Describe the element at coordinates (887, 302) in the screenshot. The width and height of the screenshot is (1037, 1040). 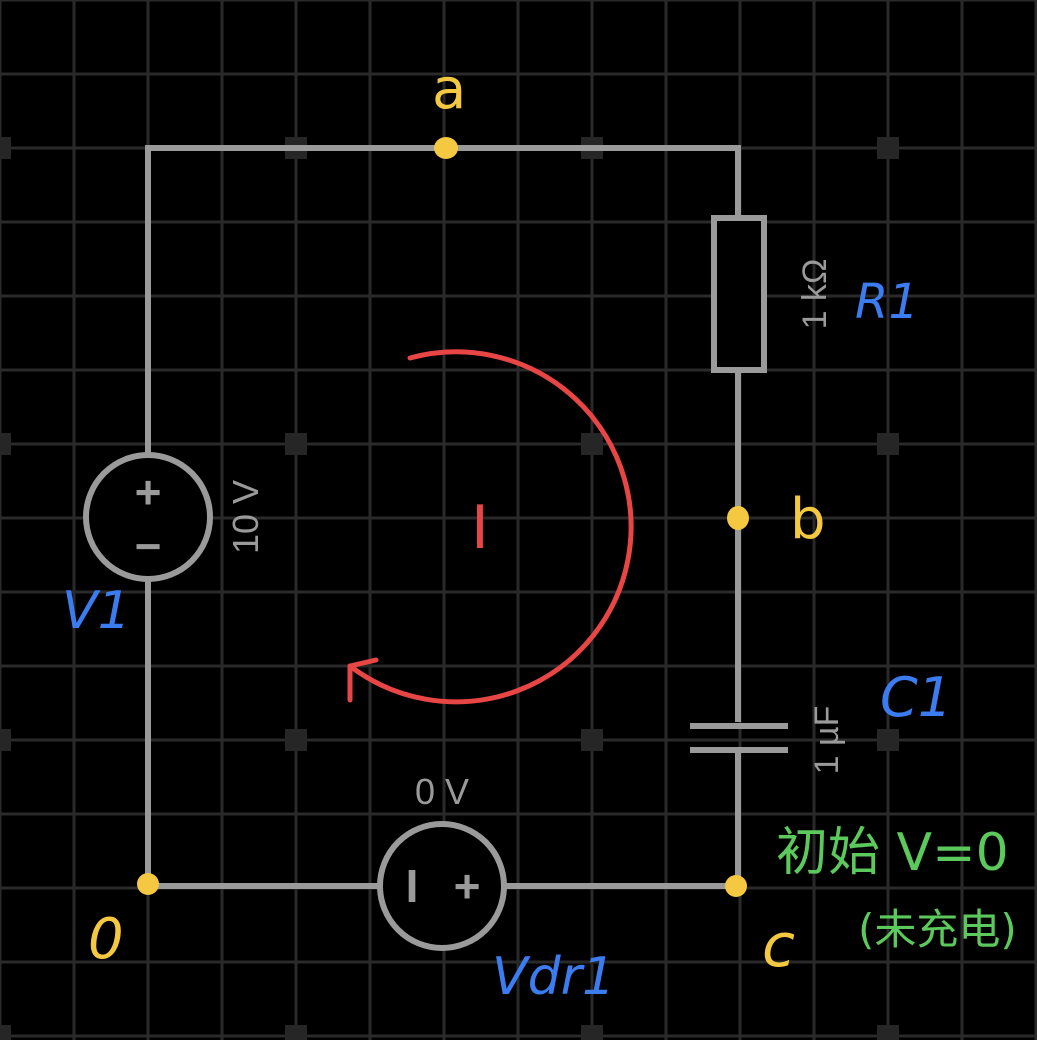
I see `r1-name: R1` at that location.